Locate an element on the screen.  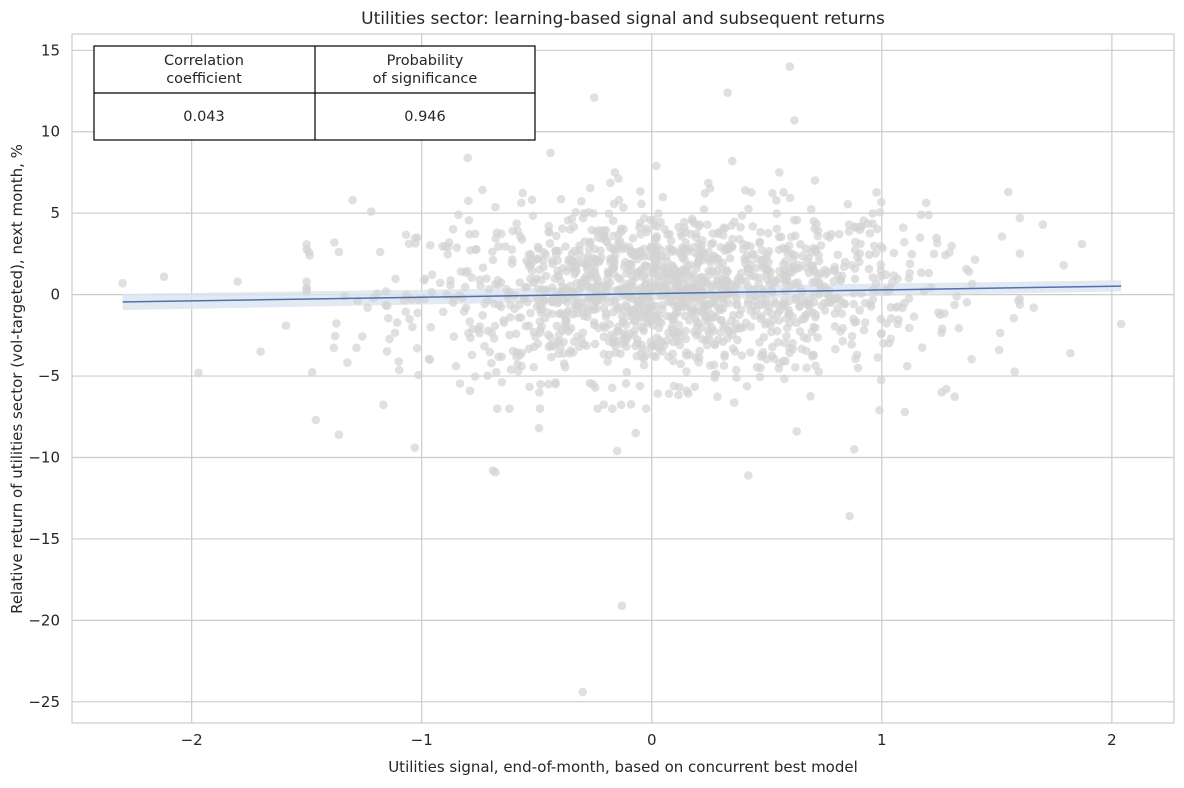
y-tick-label: −10 is located at coordinates (44, 457).